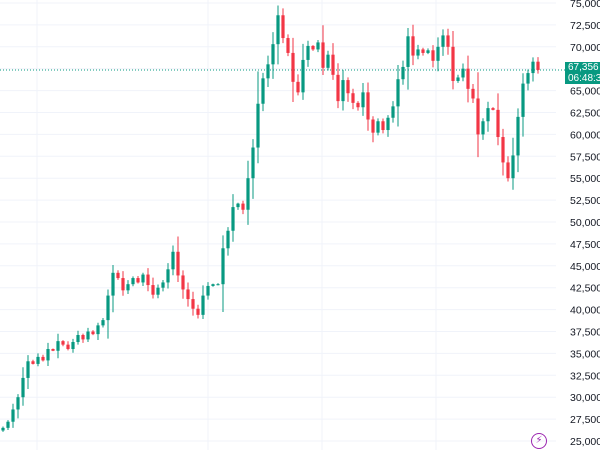 The width and height of the screenshot is (600, 450). Describe the element at coordinates (585, 398) in the screenshot. I see `y-tick-label: 30,000` at that location.